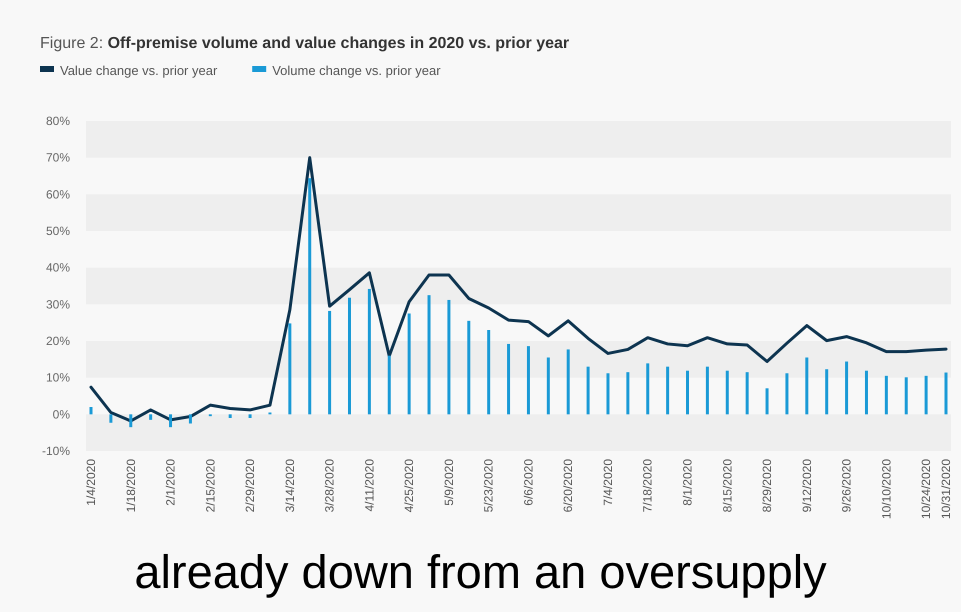 The height and width of the screenshot is (612, 961). I want to click on y-tick-label: 20%, so click(58, 341).